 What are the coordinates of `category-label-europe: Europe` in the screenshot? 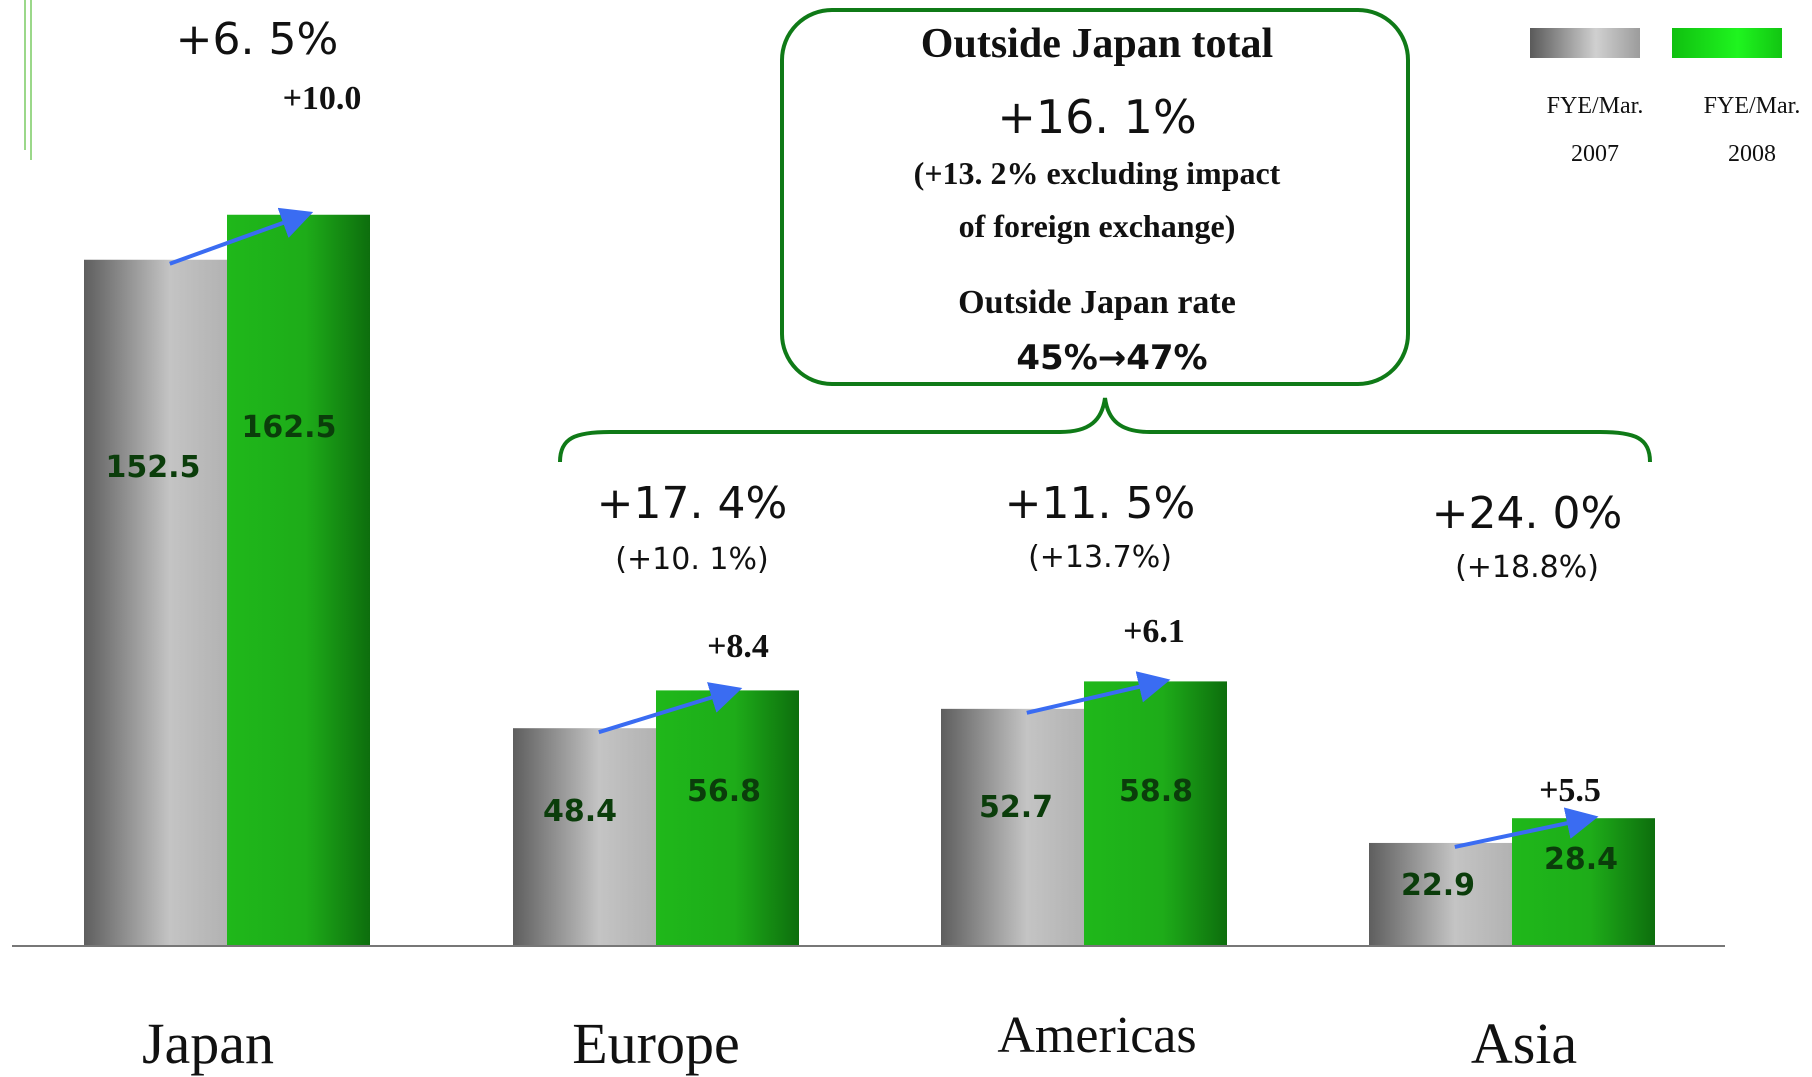 It's located at (656, 1043).